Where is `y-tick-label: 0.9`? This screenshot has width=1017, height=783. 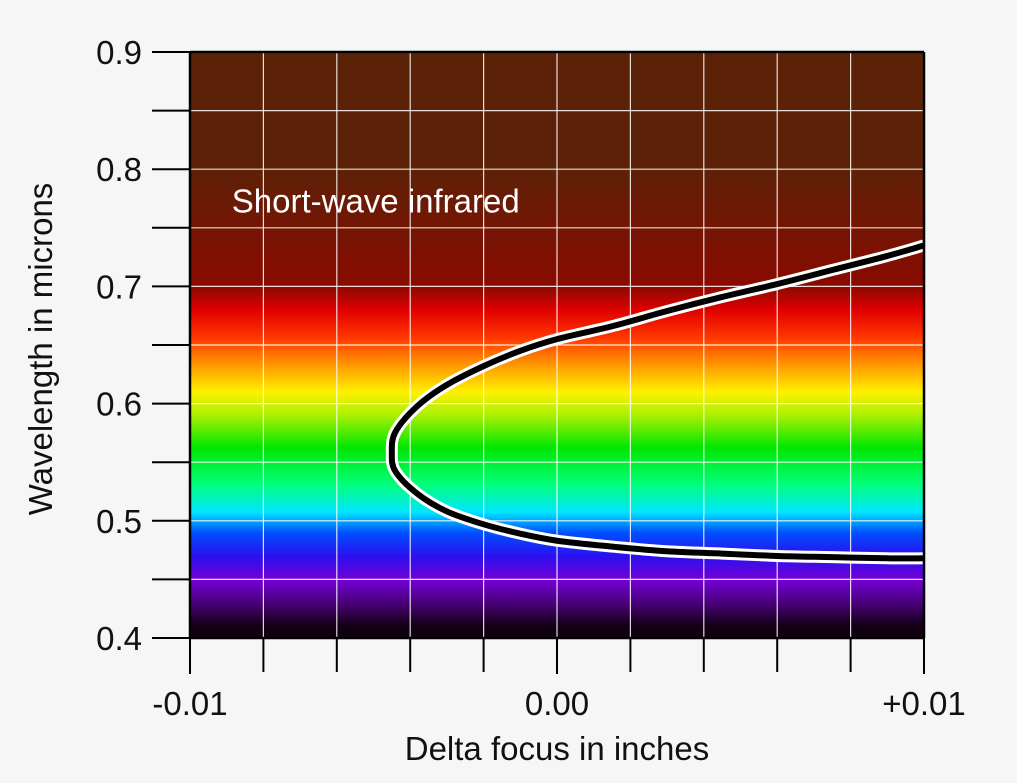
y-tick-label: 0.9 is located at coordinates (119, 52).